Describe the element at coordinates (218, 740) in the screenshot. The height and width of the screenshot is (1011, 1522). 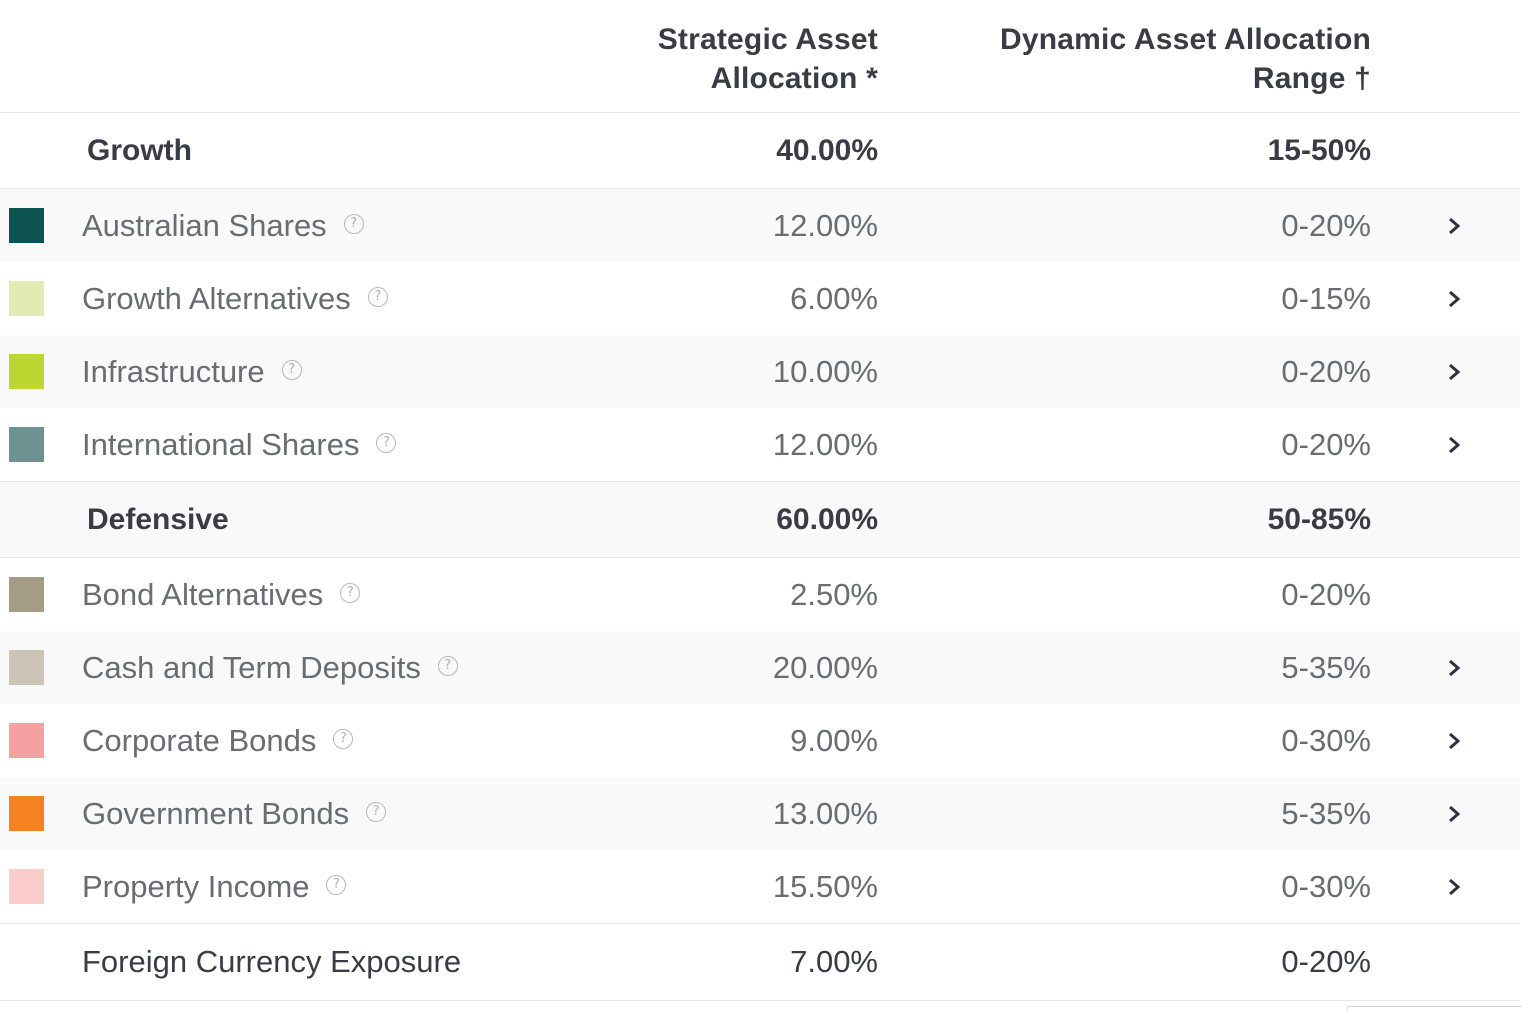
I see `asset-label: Corporate Bonds ?` at that location.